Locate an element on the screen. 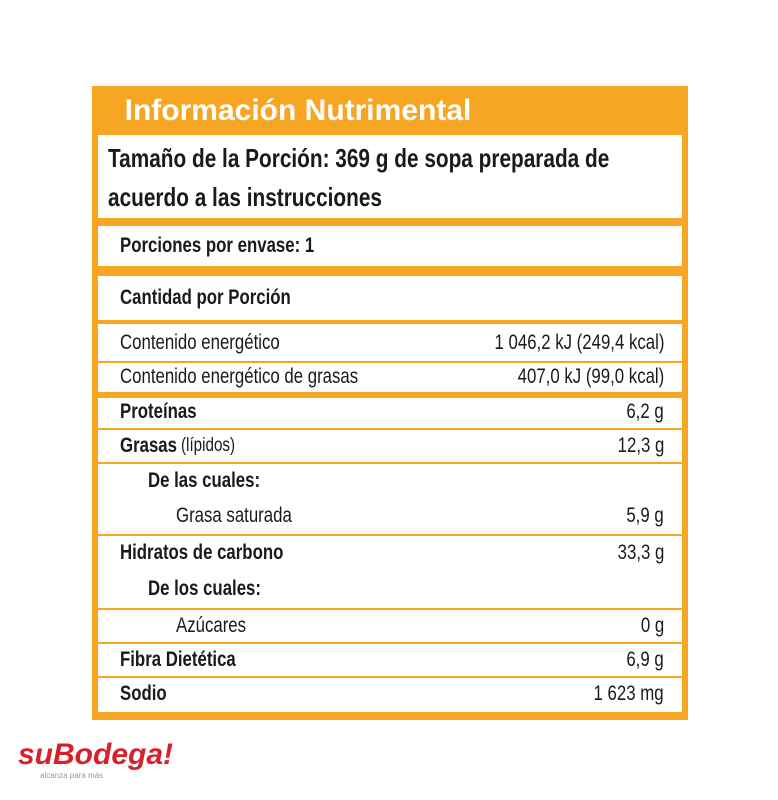 This screenshot has height=800, width=778. nutrient-label: De los cuales: is located at coordinates (204, 588).